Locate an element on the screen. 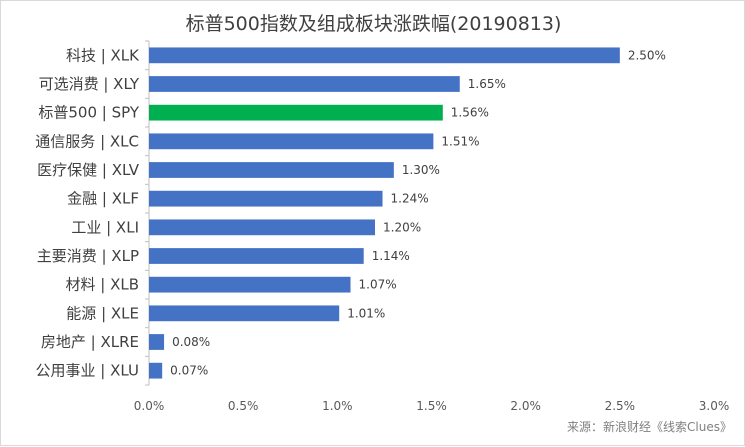 This screenshot has width=745, height=447. value-label: 0.07% is located at coordinates (189, 371).